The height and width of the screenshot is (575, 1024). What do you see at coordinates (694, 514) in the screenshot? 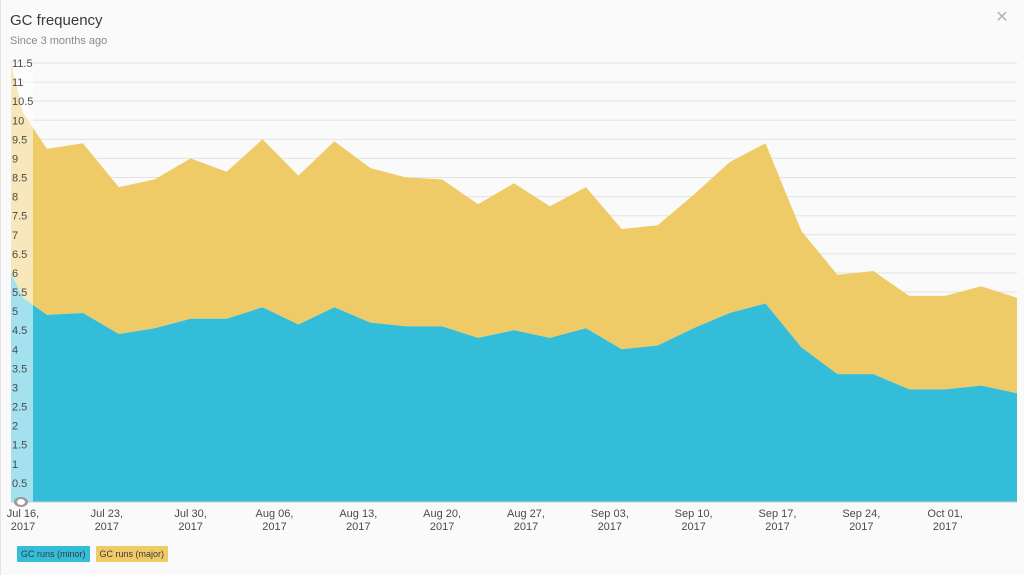
I see `x-tick-label: Sep 10,` at bounding box center [694, 514].